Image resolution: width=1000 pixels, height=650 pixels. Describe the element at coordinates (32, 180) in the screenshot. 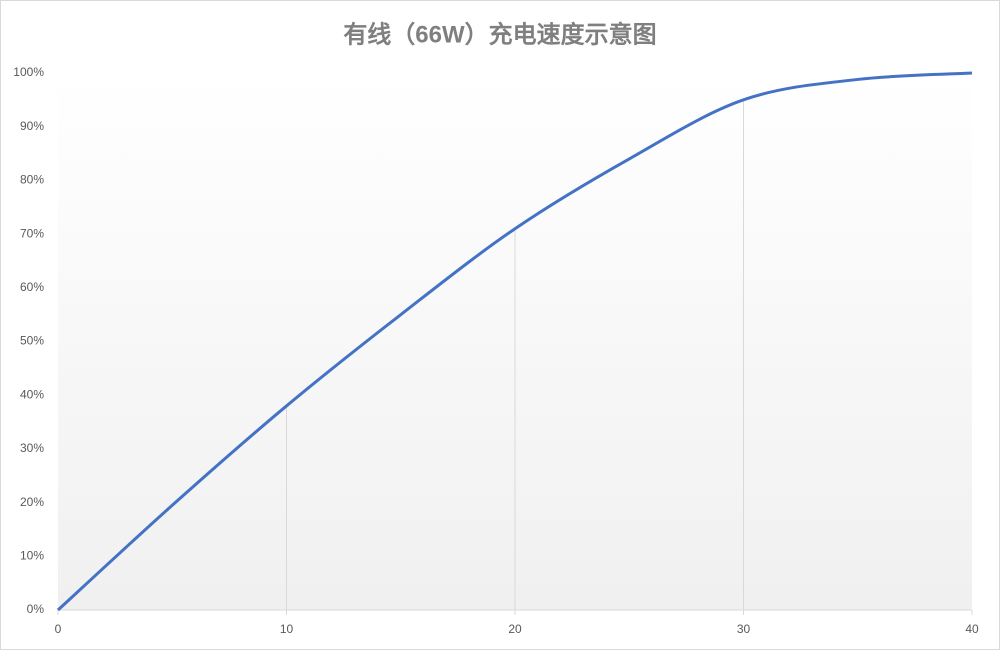

I see `y-tick-label: 80%` at that location.